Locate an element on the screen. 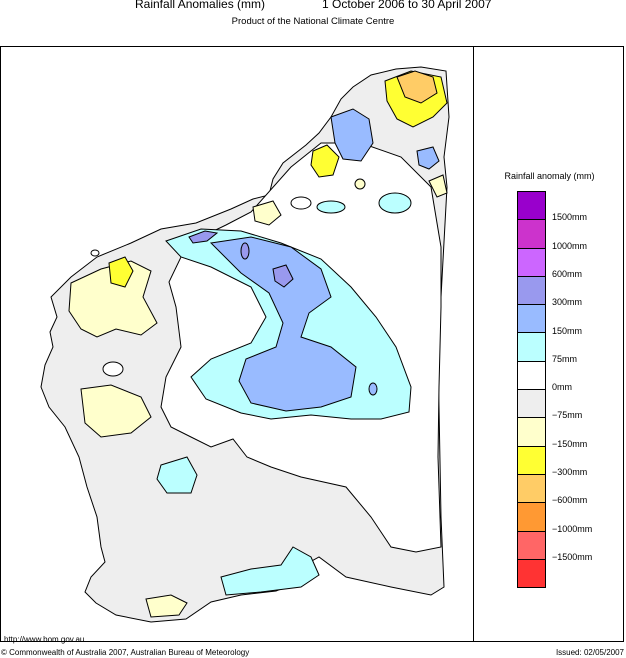 The width and height of the screenshot is (626, 658). map-subtitle: Product of the National Climate Centre is located at coordinates (313, 21).